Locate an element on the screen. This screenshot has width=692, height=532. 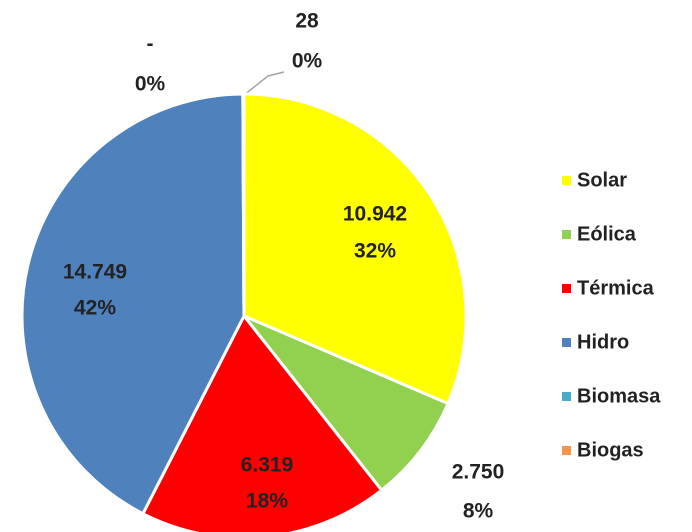
percent-label: 32% is located at coordinates (375, 251).